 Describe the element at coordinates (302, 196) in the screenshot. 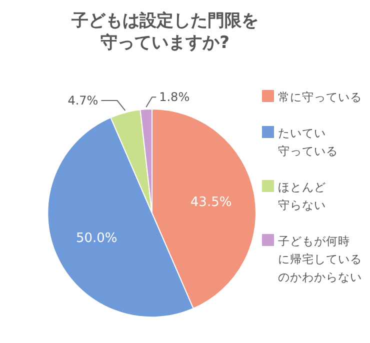

I see `legend-label: ほとんど守らない` at that location.